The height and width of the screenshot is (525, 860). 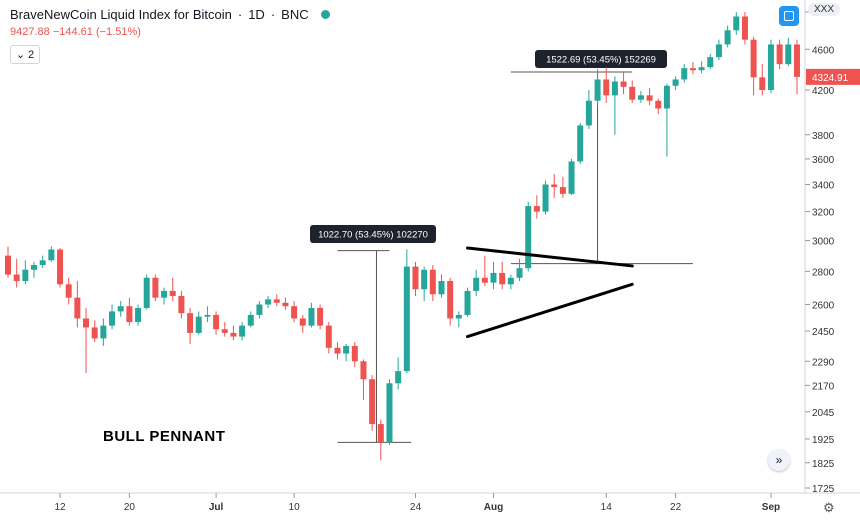 What do you see at coordinates (216, 507) in the screenshot?
I see `time-tick-label: Jul` at bounding box center [216, 507].